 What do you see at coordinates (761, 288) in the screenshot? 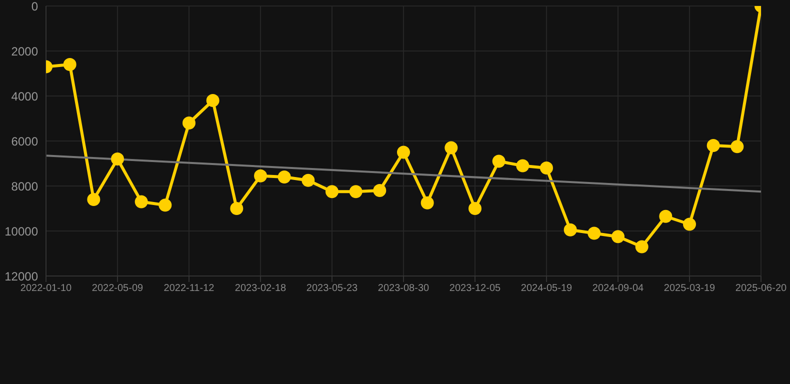
I see `x-tick-label: 2025-06-20` at bounding box center [761, 288].